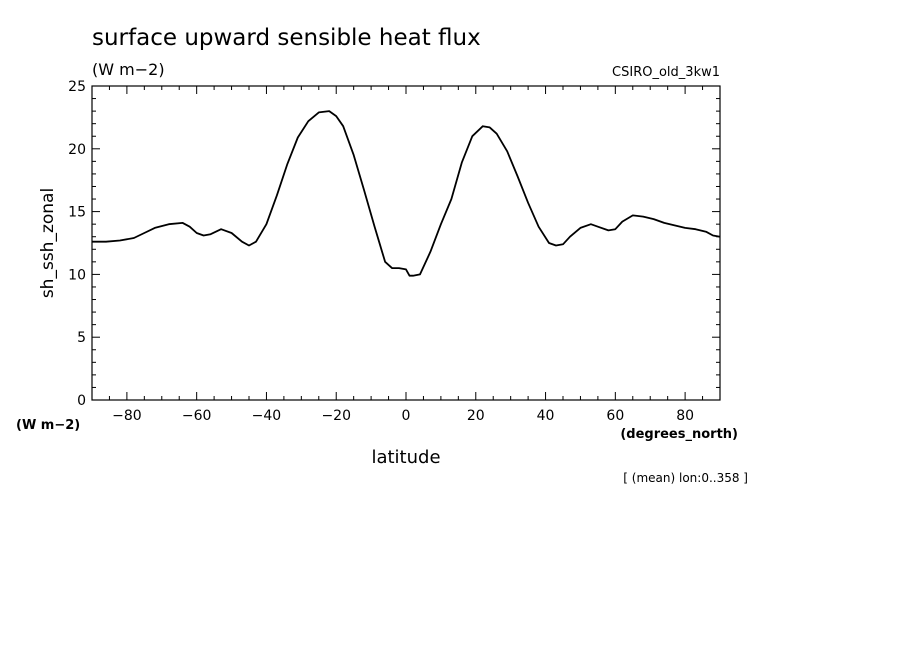 The image size is (904, 654). I want to click on x-tick-label: 20, so click(476, 416).